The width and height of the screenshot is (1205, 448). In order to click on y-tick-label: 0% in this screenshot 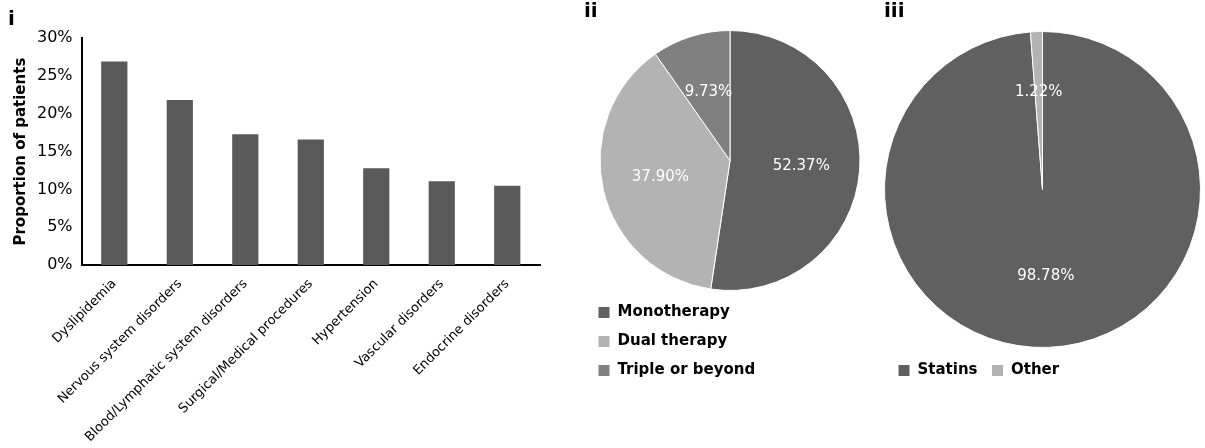, I will do `click(60, 264)`.